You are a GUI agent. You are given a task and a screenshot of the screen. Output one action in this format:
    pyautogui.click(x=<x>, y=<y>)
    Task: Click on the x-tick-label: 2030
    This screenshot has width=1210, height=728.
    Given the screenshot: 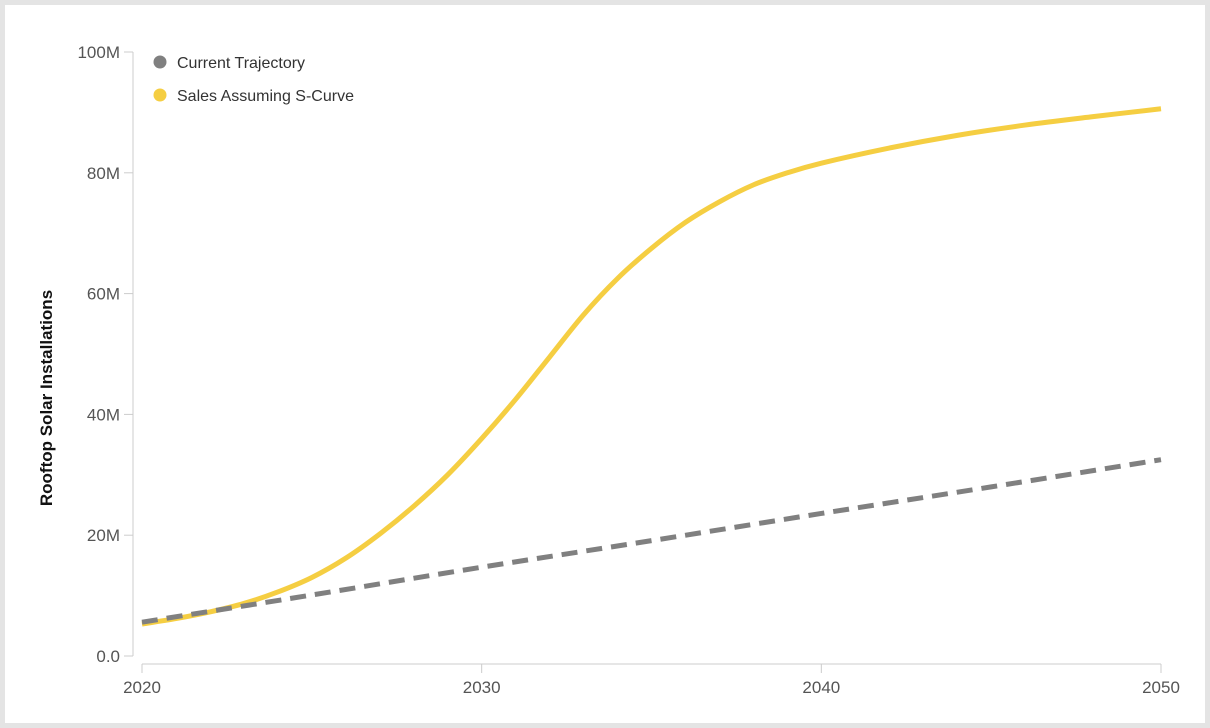 What is the action you would take?
    pyautogui.click(x=482, y=687)
    